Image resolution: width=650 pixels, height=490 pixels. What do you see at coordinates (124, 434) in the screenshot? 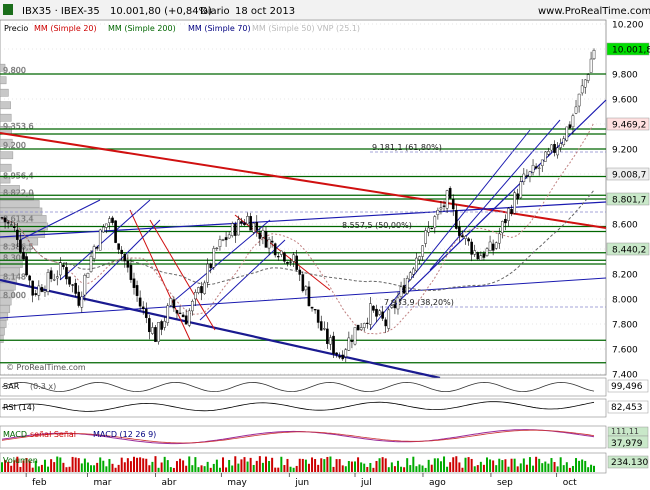
I see `macd-main-label: MACD (12 26 9)` at bounding box center [124, 434].